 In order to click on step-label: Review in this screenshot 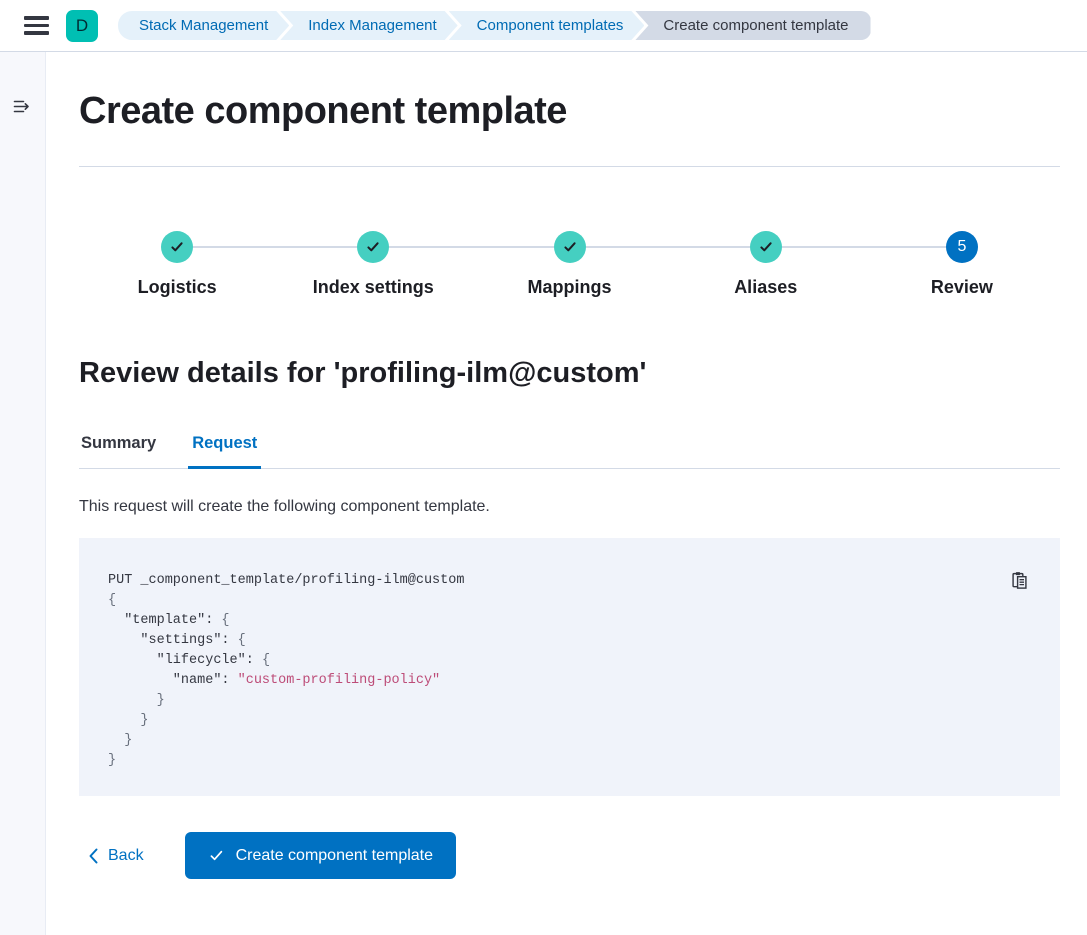, I will do `click(961, 287)`.